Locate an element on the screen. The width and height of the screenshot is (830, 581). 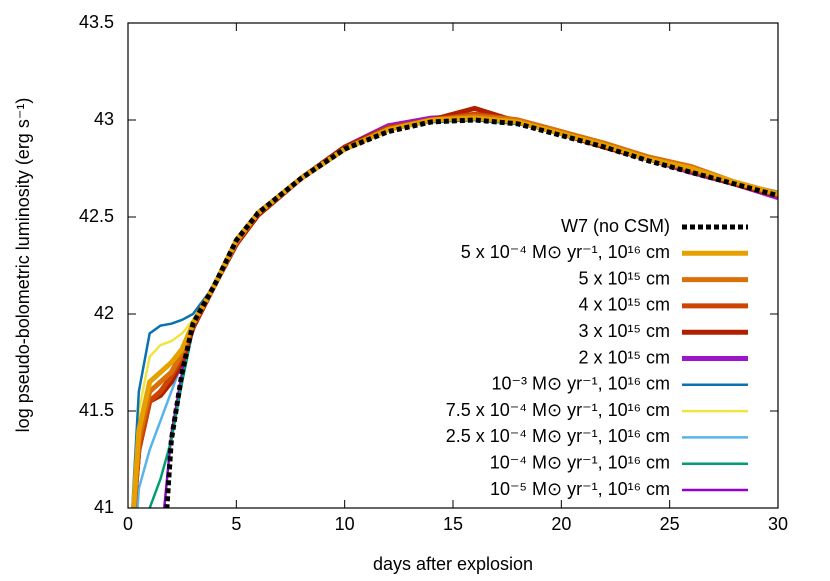
legend-label: 2 x 10¹⁵ cm is located at coordinates (625, 357).